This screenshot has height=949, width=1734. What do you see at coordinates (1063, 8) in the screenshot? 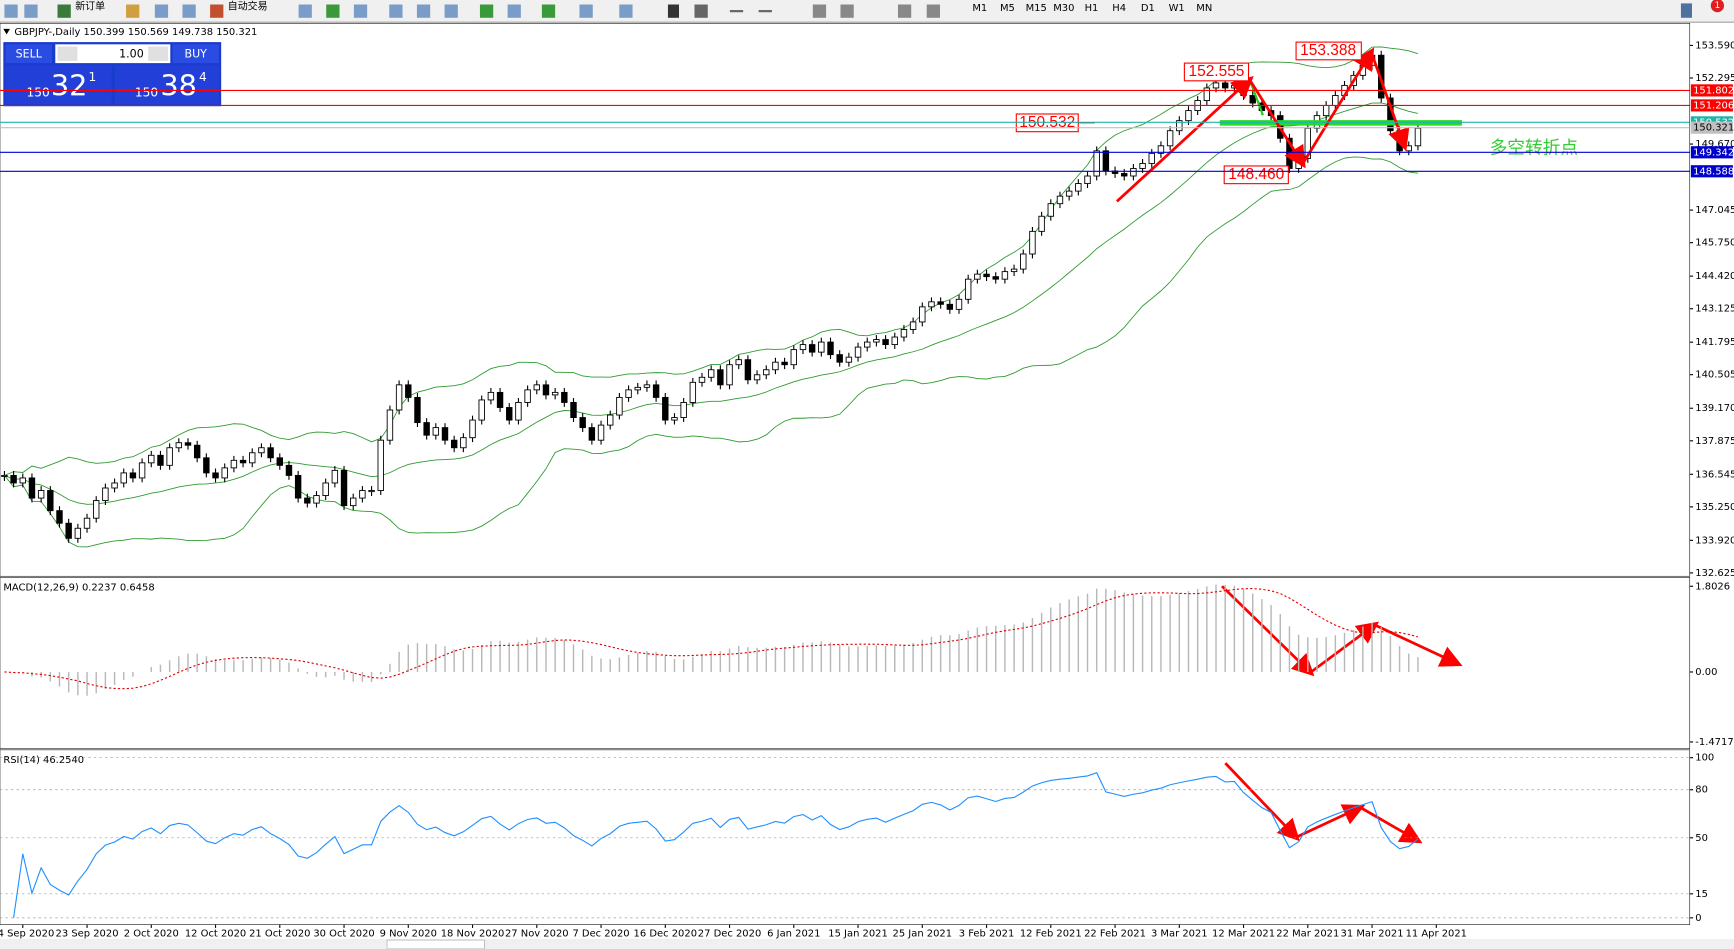
I see `timeframe-button: M30` at bounding box center [1063, 8].